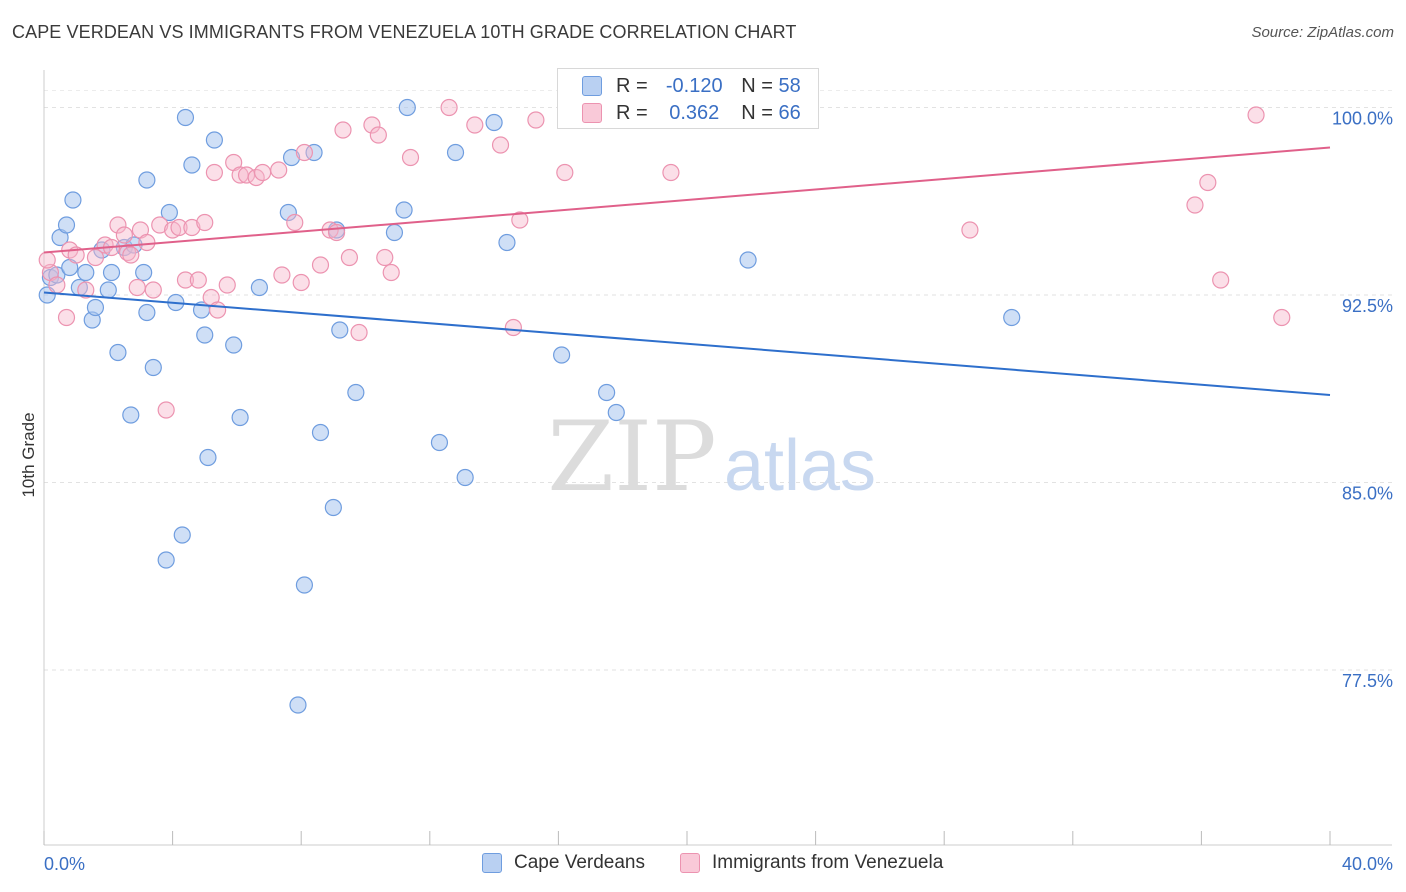  What do you see at coordinates (789, 85) in the screenshot?
I see `n-value-blue: 58` at bounding box center [789, 85].